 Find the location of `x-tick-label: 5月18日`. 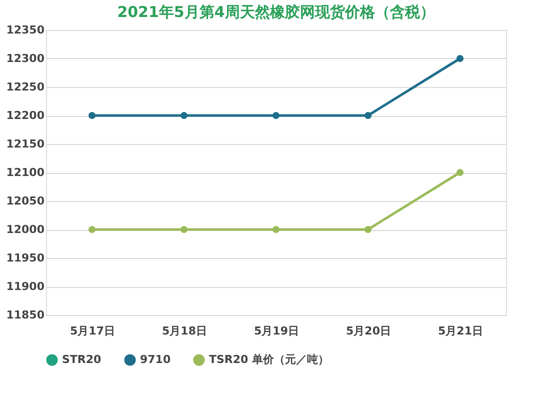

x-tick-label: 5月18日 is located at coordinates (184, 331).